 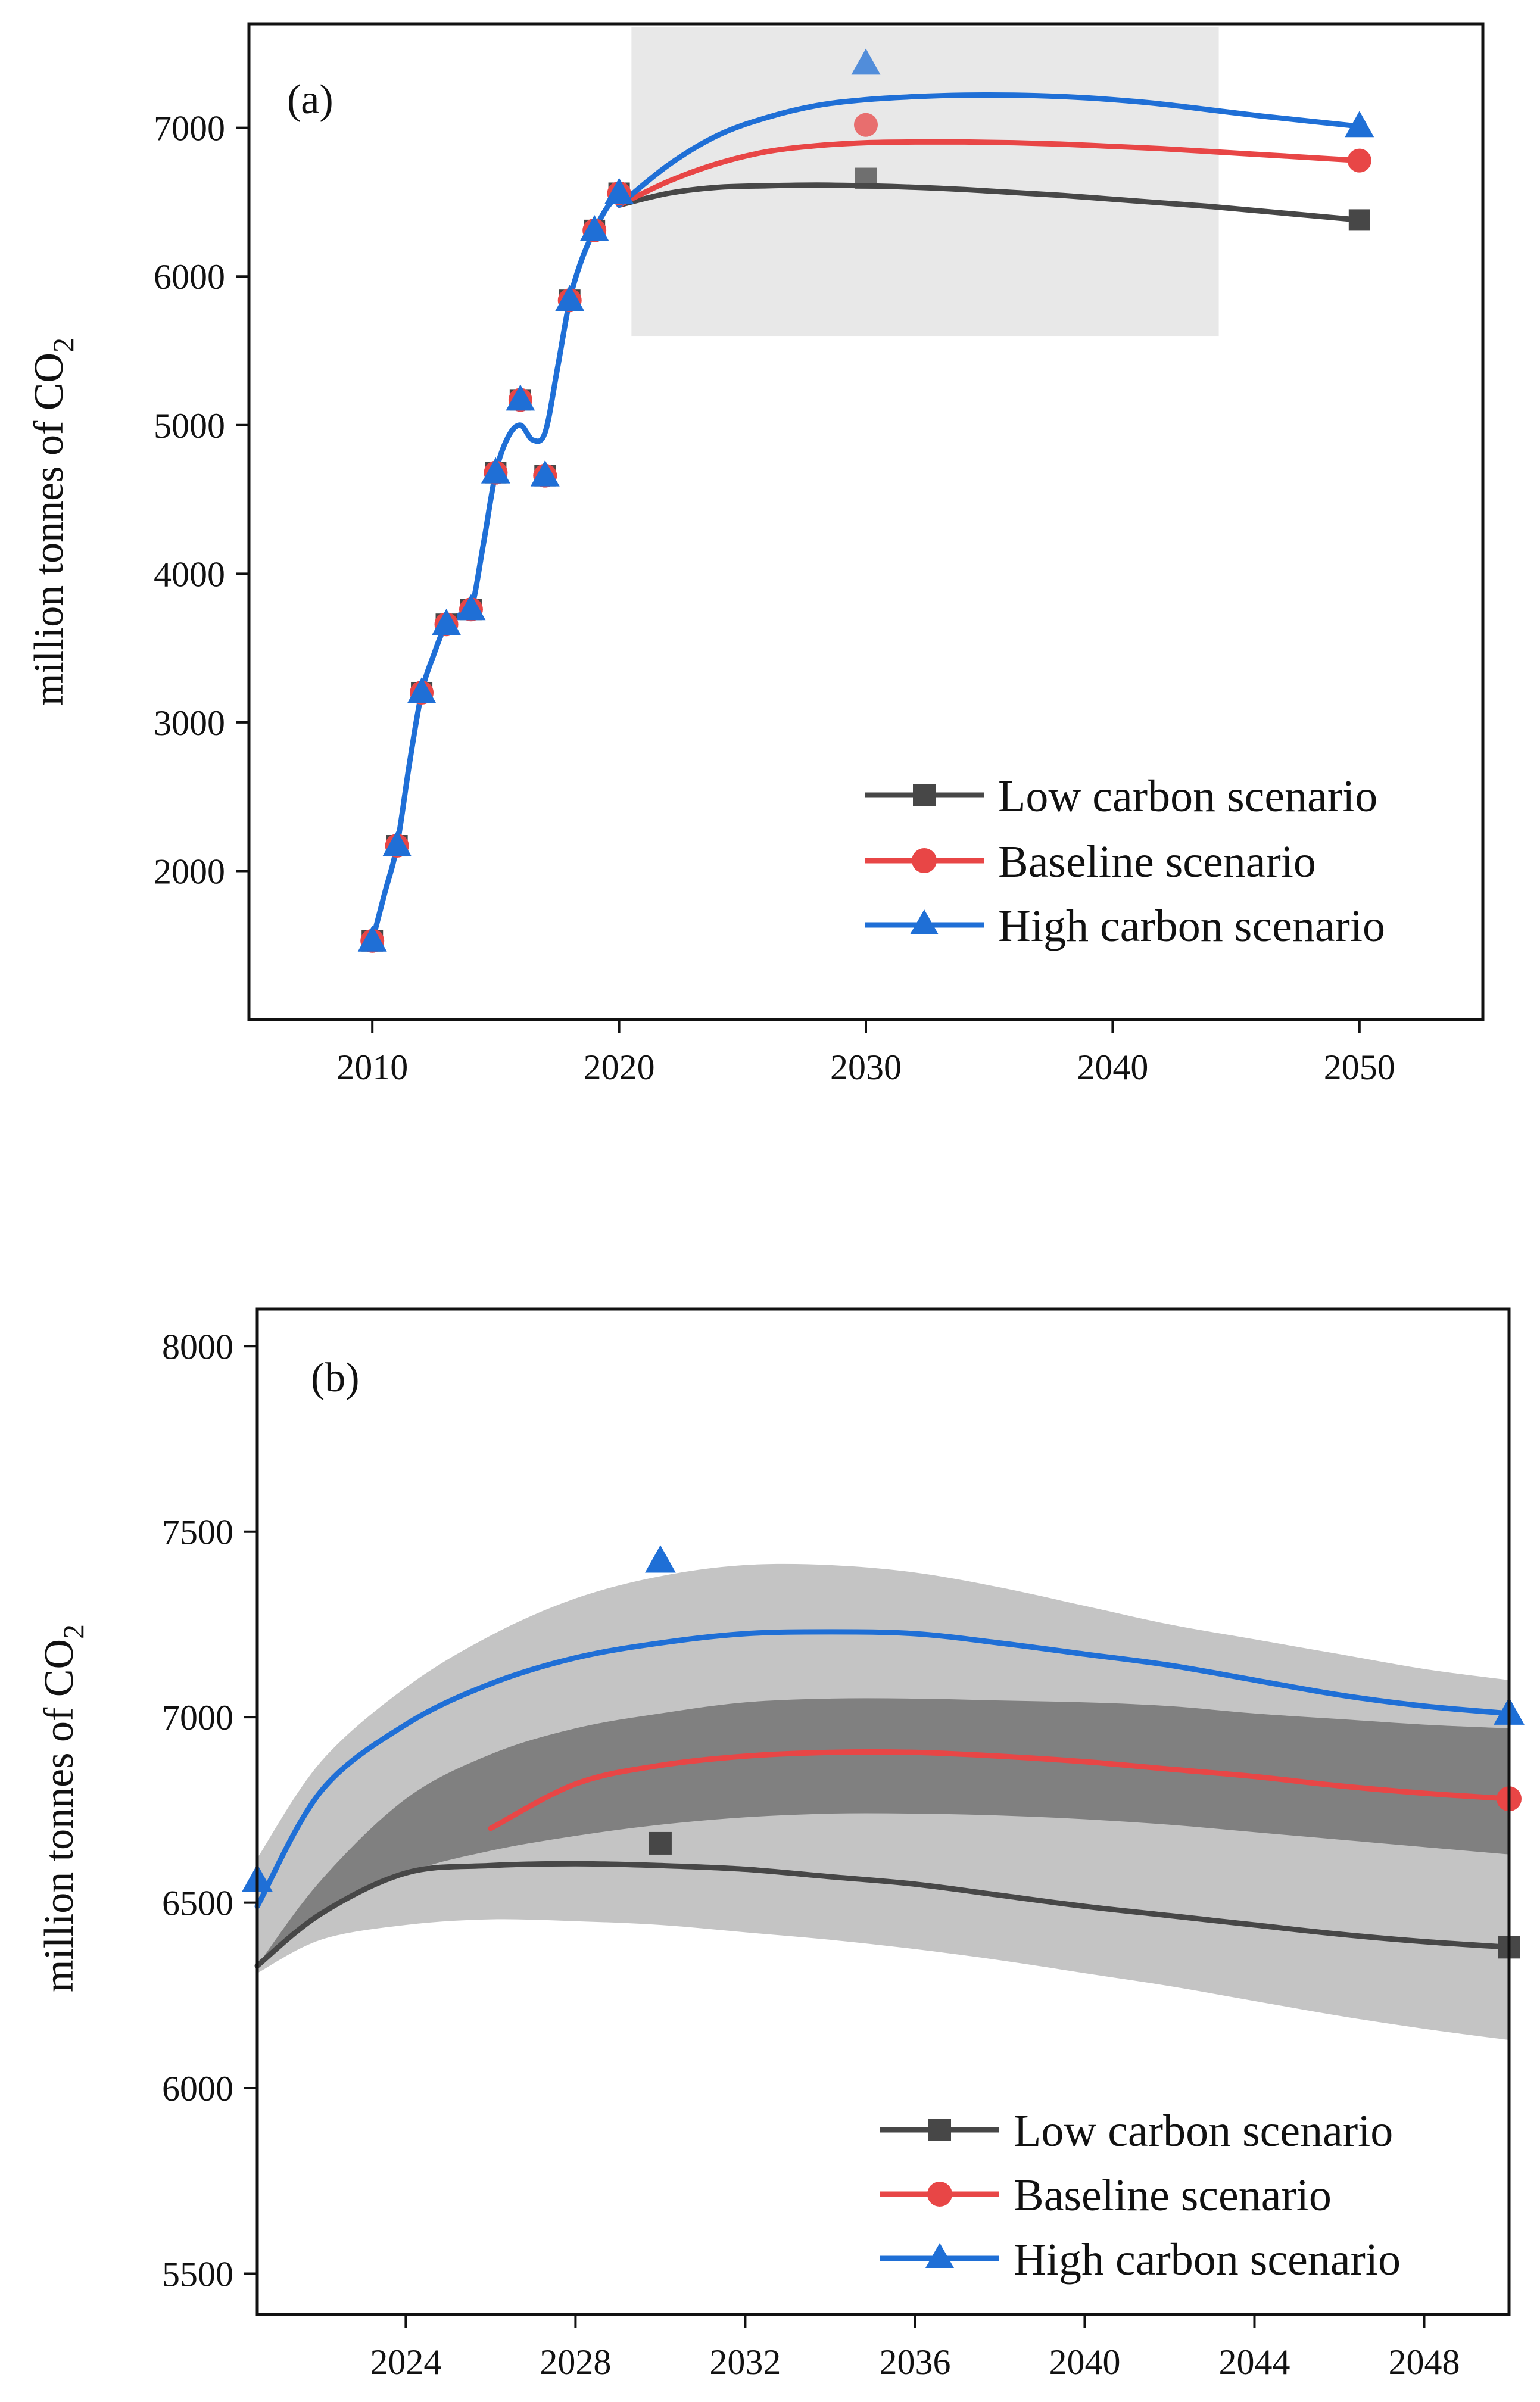 What do you see at coordinates (1191, 926) in the screenshot?
I see `panel-a-legend-high-label: High carbon scenario` at bounding box center [1191, 926].